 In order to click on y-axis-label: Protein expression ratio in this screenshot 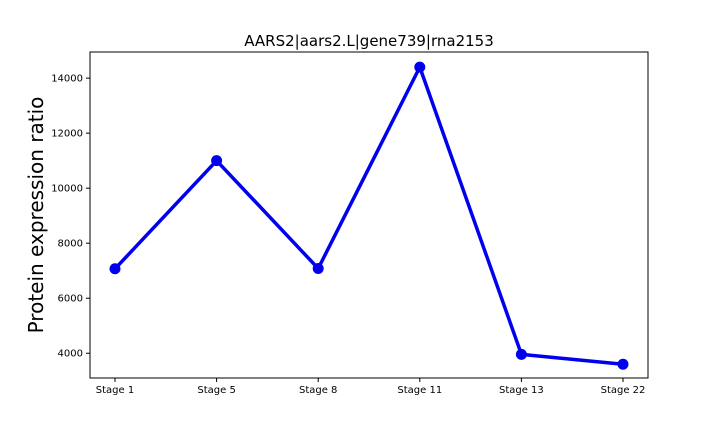, I will do `click(36, 215)`.